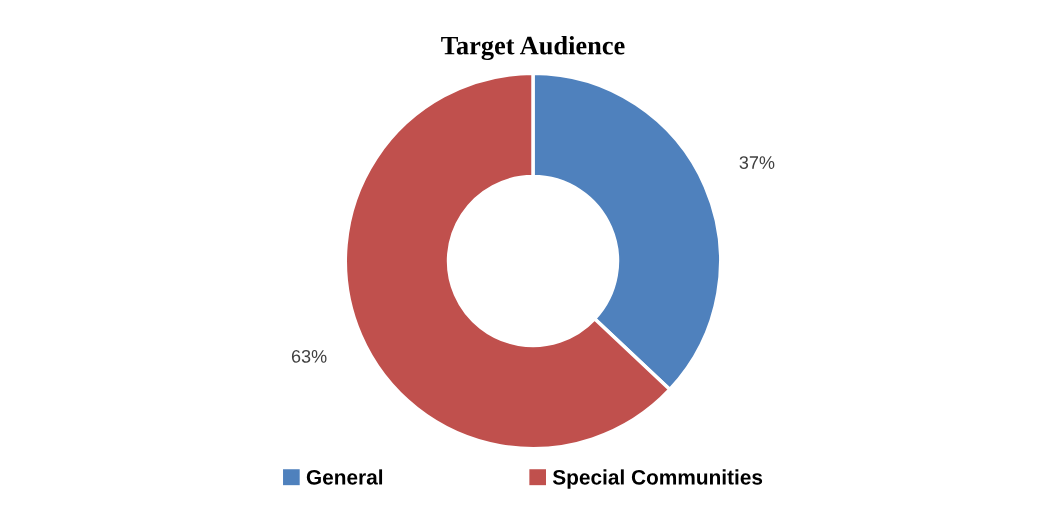 This screenshot has width=1046, height=511. What do you see at coordinates (757, 162) in the screenshot?
I see `data-label: 37%` at bounding box center [757, 162].